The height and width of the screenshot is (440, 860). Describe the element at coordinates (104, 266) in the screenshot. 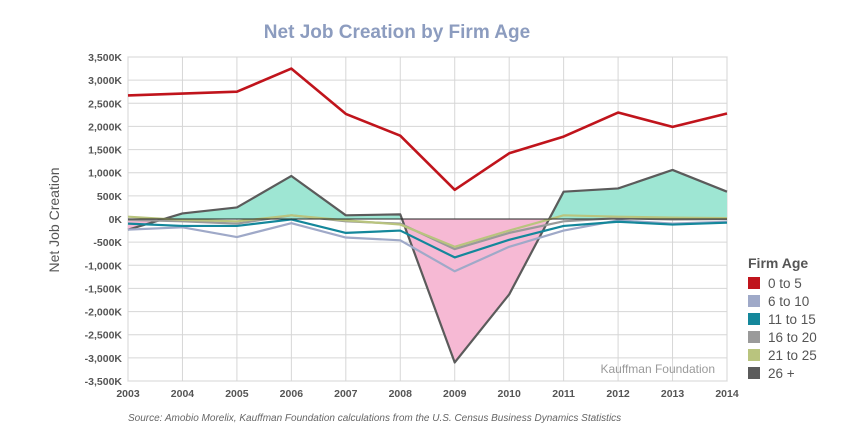

I see `y-tick-label: -1,000K` at that location.